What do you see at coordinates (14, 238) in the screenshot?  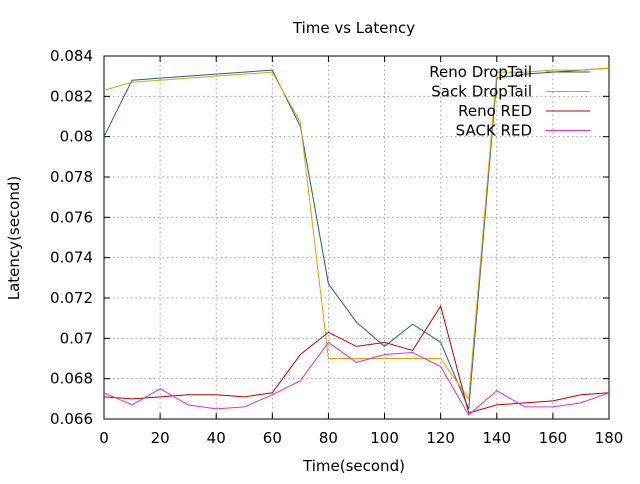 I see `y-axis-label: Latency(second)` at bounding box center [14, 238].